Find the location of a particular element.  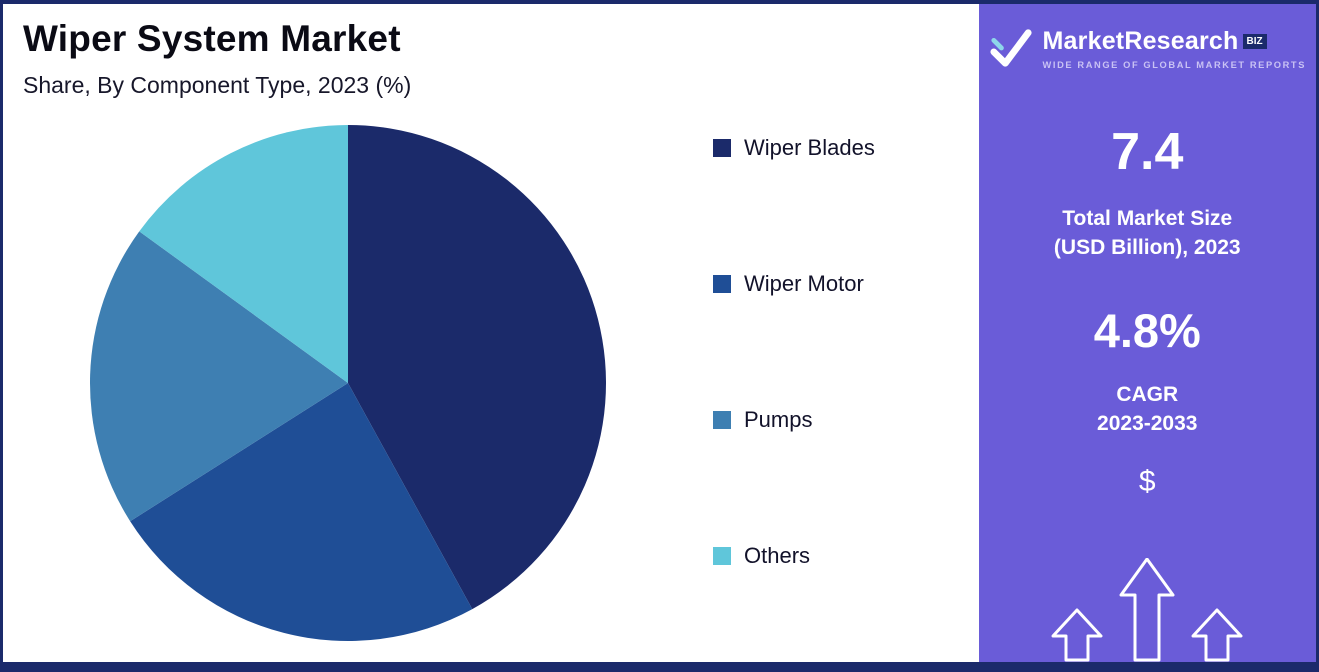

pie-slice-others is located at coordinates (243, 254).